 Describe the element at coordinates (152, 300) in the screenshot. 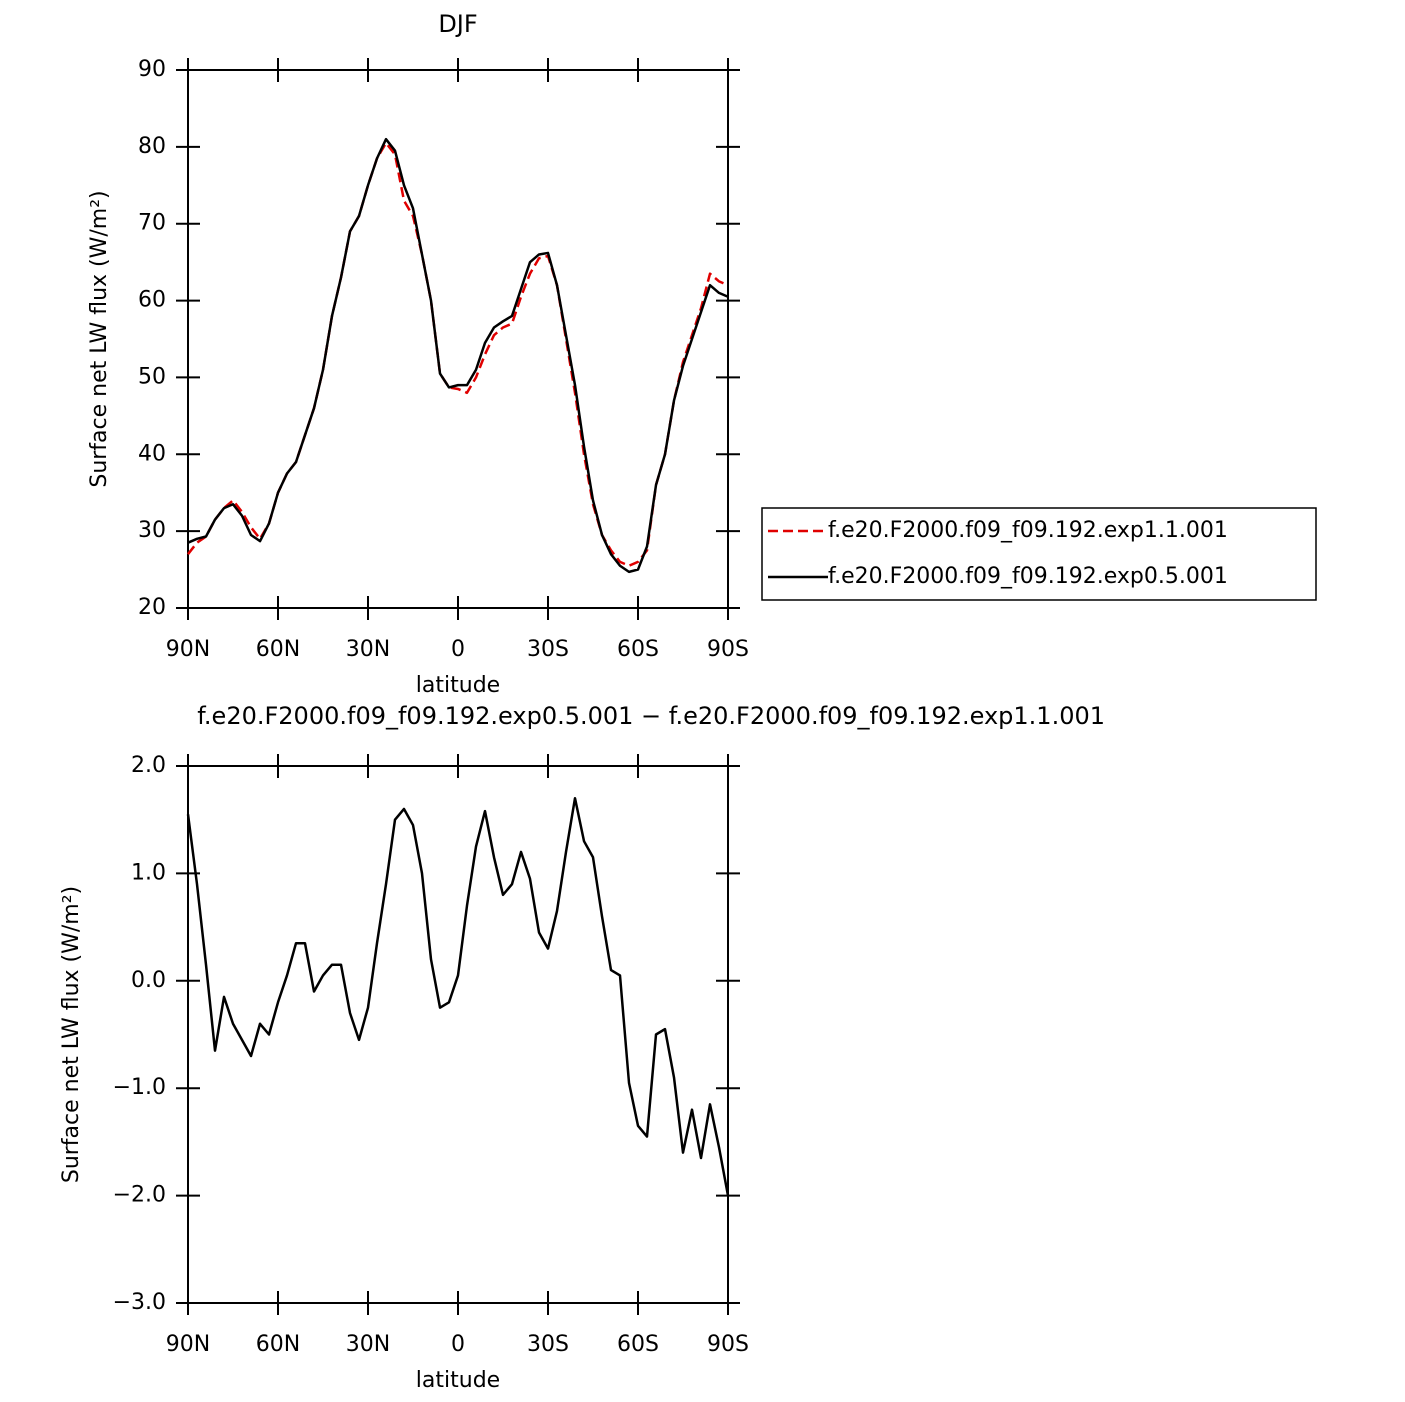

I see `y-tick-label: 60` at that location.